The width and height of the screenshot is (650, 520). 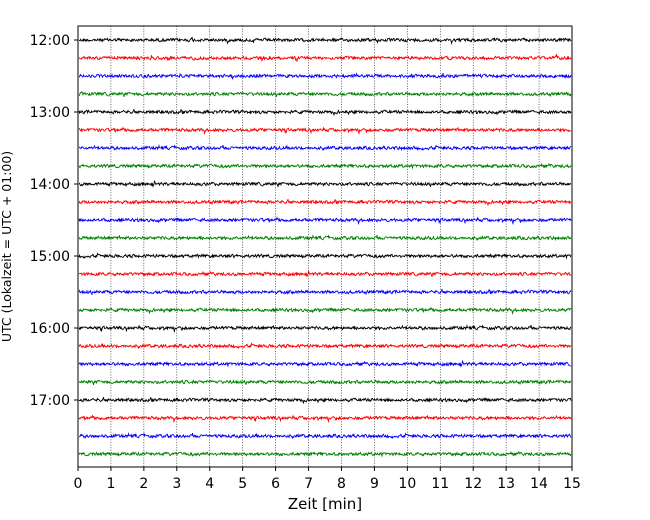 I want to click on x-tick-label: 7, so click(x=308, y=484).